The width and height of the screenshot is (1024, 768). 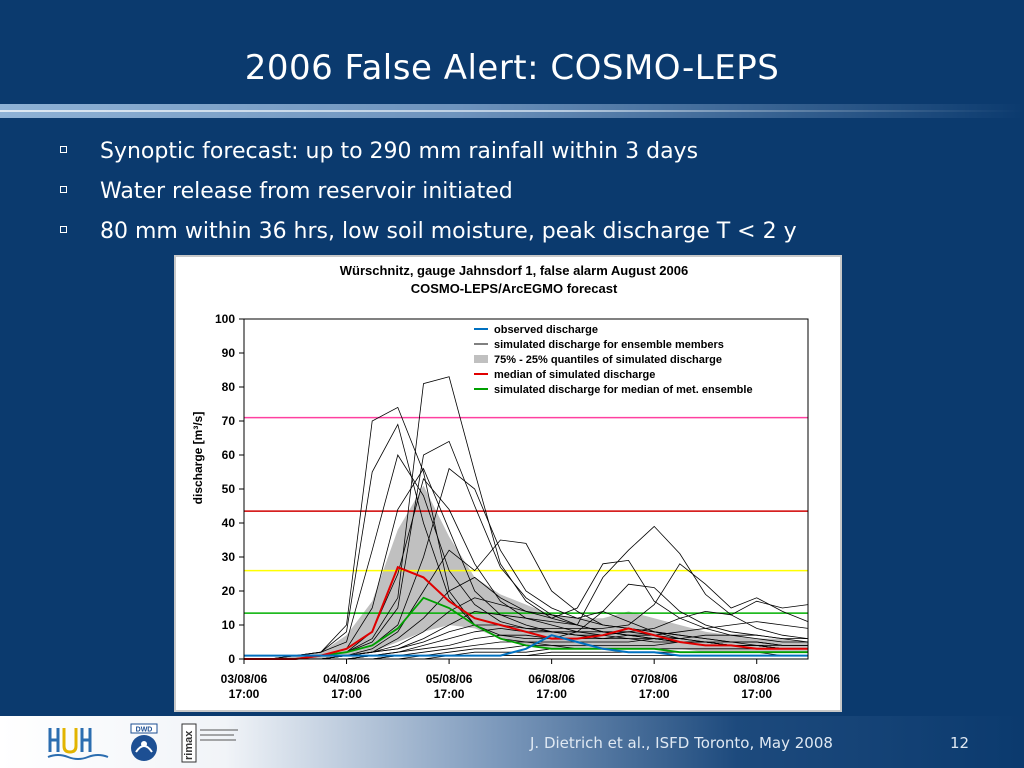 I want to click on rimax-logo-text: rimax, so click(x=189, y=745).